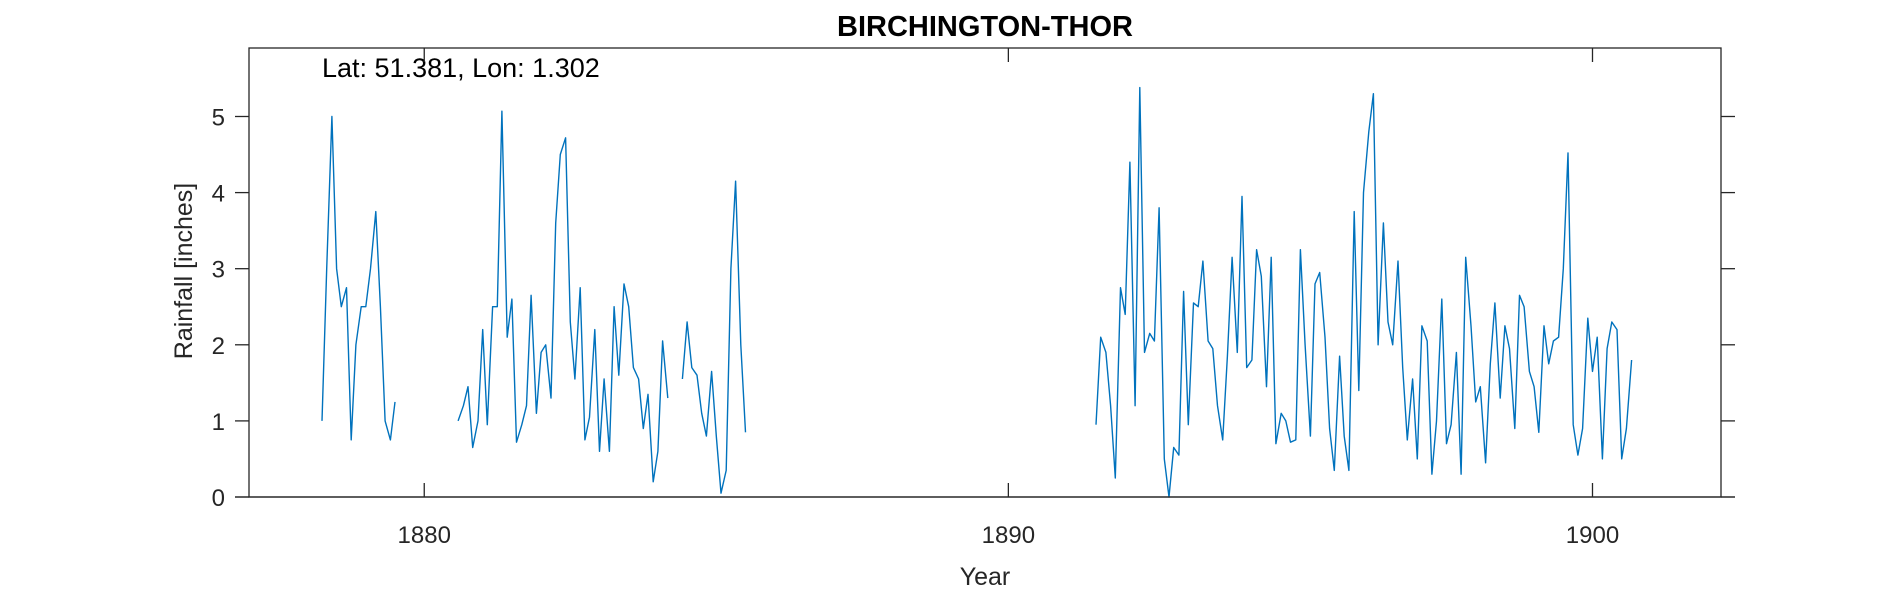 This screenshot has width=1890, height=591. I want to click on y-tick-label-1: 1, so click(218, 422).